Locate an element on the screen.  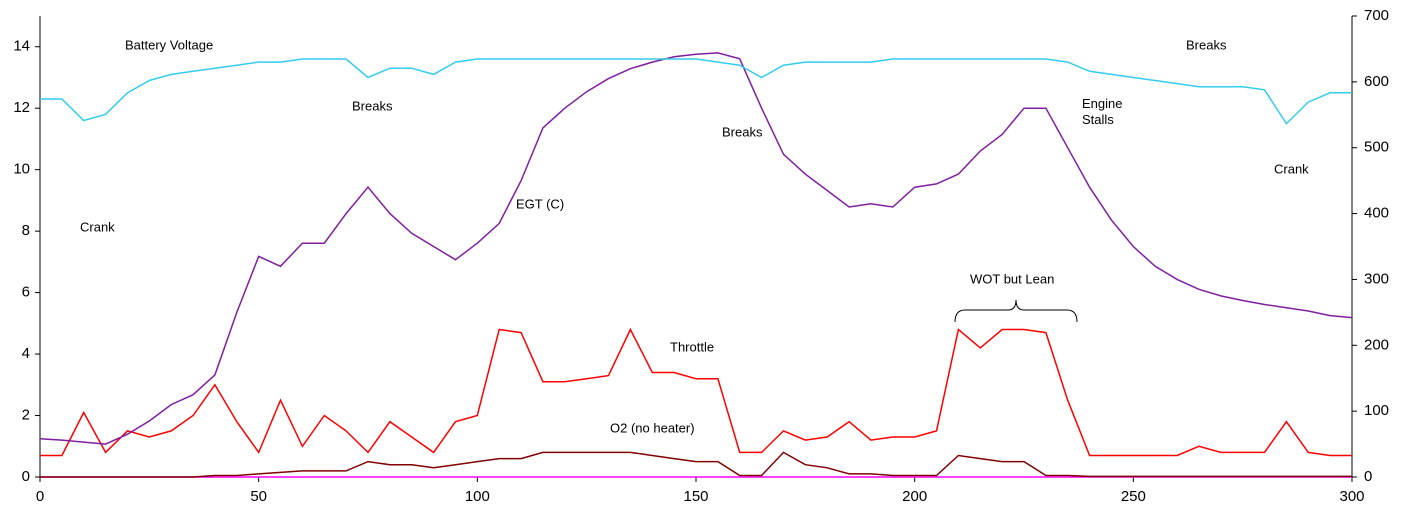
y2-tick-label: 400 is located at coordinates (1376, 213).